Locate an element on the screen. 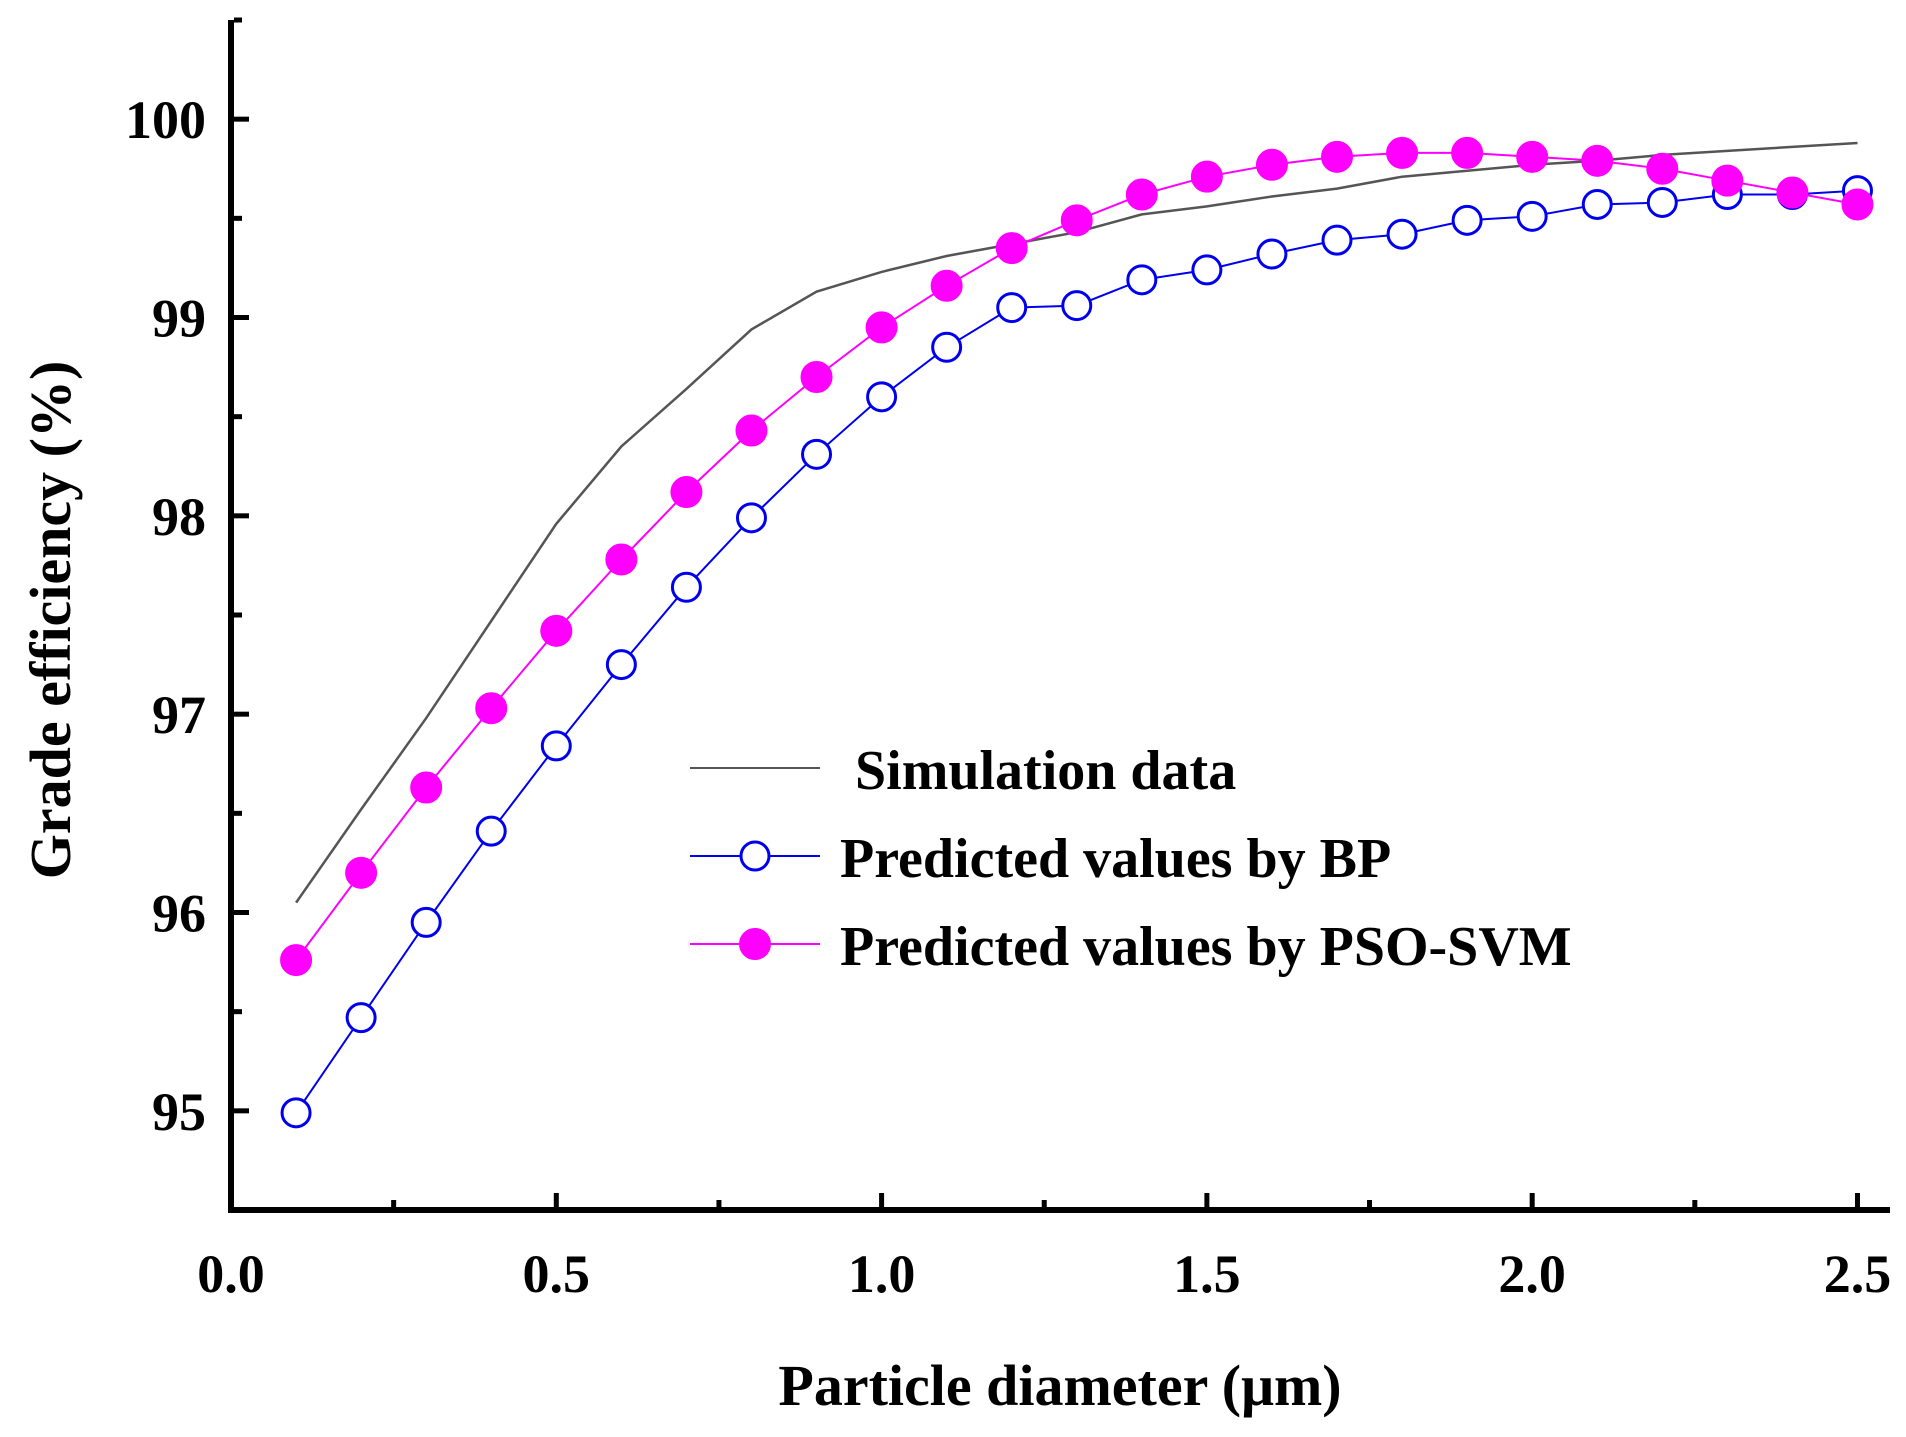 The image size is (1906, 1437). y-tick-label: 96 is located at coordinates (179, 914).